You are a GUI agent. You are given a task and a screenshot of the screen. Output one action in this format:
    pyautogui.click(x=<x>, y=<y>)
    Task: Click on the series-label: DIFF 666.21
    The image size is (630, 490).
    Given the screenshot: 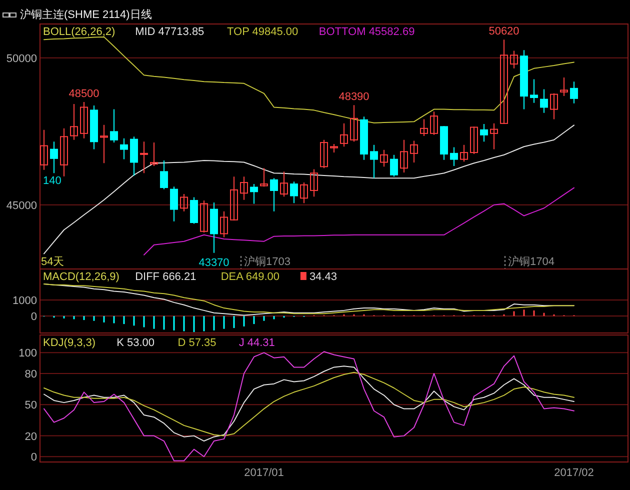 What is the action you would take?
    pyautogui.click(x=165, y=277)
    